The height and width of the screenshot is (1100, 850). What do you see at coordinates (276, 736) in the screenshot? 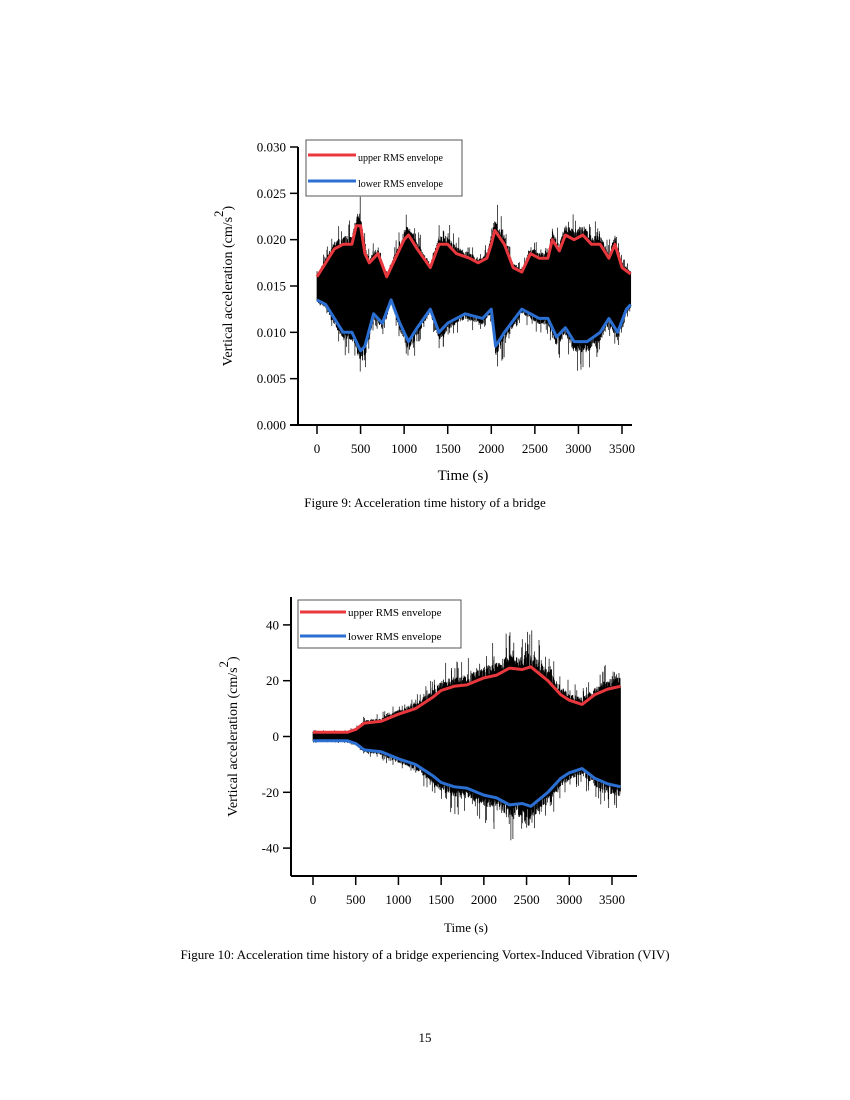
I see `y-tick-label: 0` at bounding box center [276, 736].